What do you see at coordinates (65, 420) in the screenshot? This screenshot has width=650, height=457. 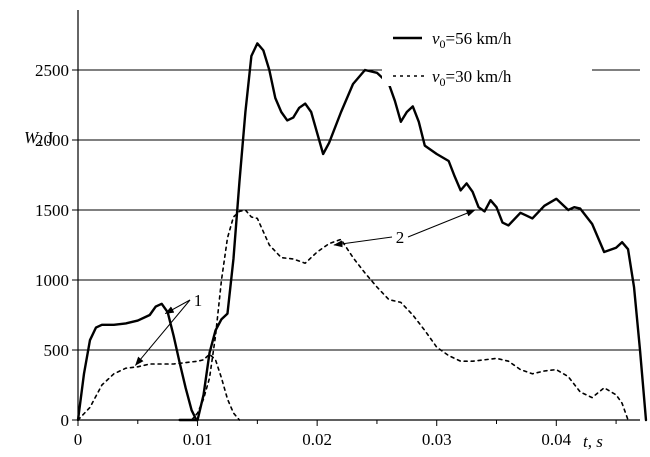 I see `y-tick-label: 0` at bounding box center [65, 420].